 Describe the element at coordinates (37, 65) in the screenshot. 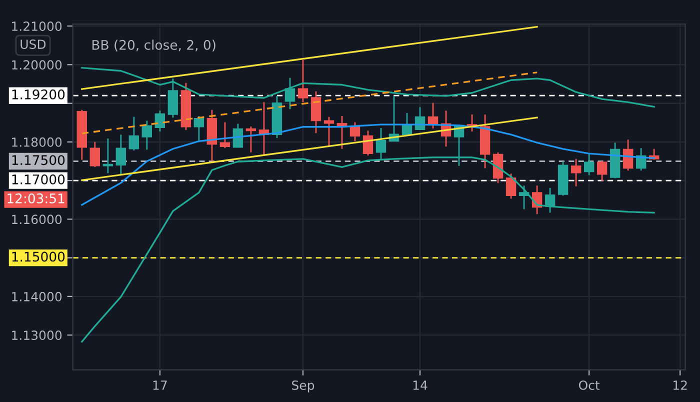

I see `y-tick-label: 1.20000` at that location.